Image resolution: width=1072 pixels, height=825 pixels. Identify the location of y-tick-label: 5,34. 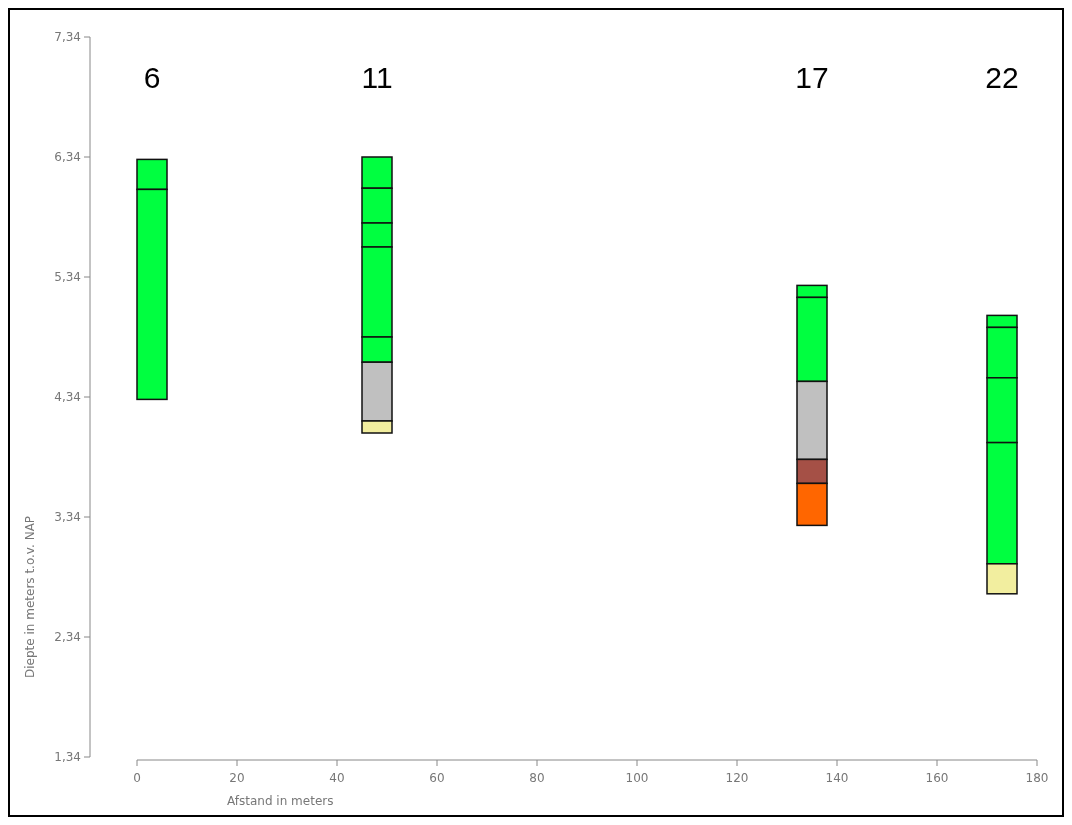
(67, 277).